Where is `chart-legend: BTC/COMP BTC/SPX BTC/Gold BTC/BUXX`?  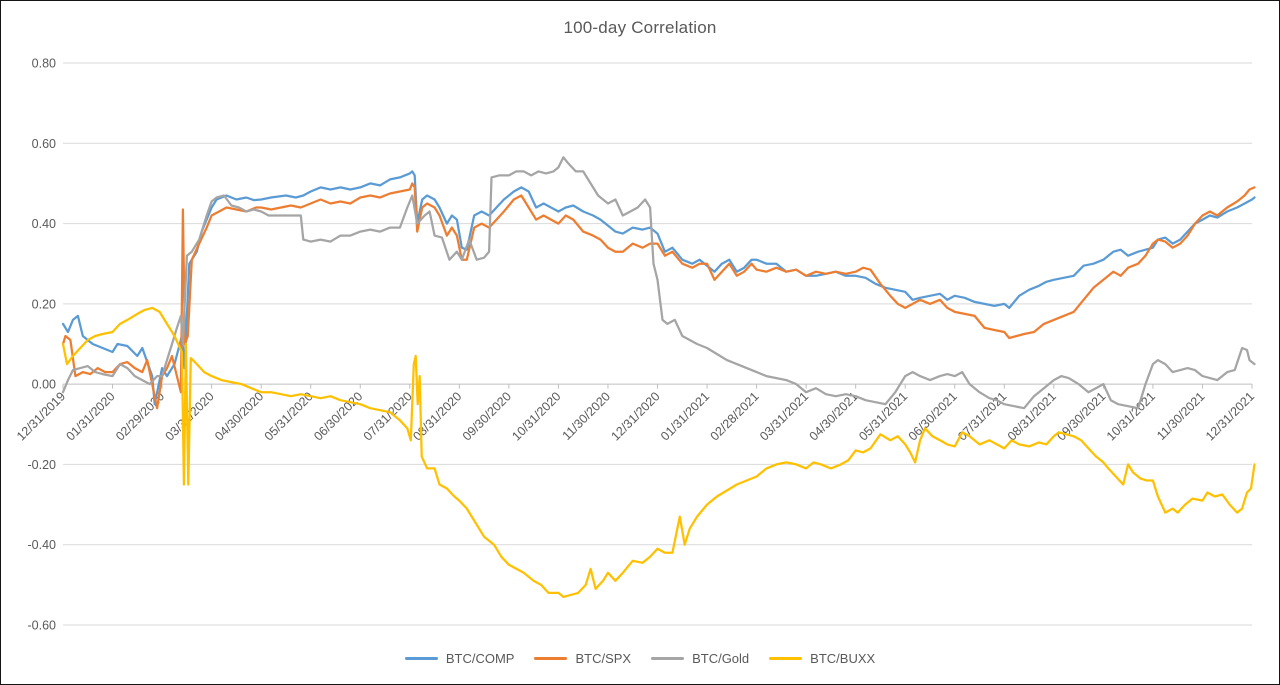 chart-legend: BTC/COMP BTC/SPX BTC/Gold BTC/BUXX is located at coordinates (640, 658).